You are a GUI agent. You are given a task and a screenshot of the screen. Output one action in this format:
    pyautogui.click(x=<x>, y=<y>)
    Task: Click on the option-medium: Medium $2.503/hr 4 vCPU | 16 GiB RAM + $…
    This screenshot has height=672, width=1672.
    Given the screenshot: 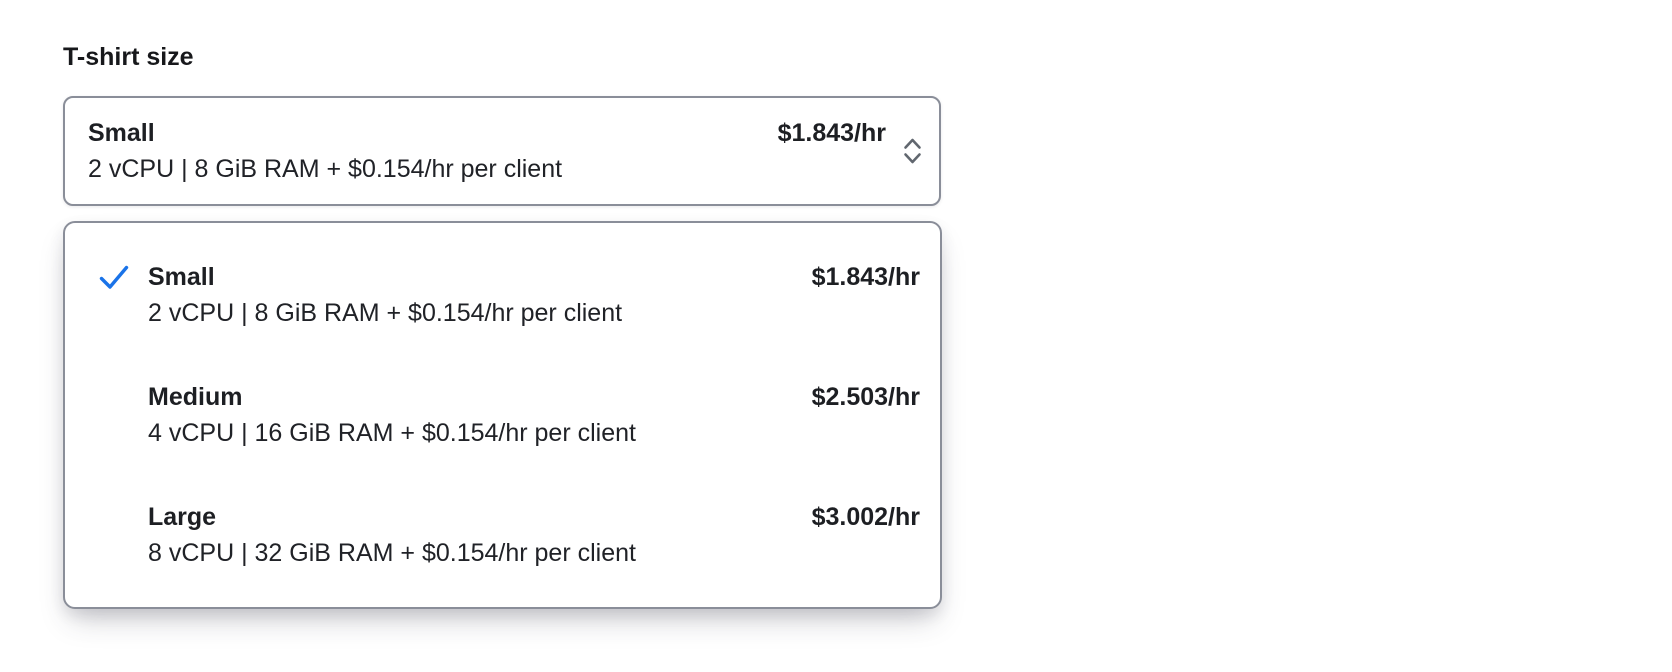 What is the action you would take?
    pyautogui.click(x=502, y=415)
    